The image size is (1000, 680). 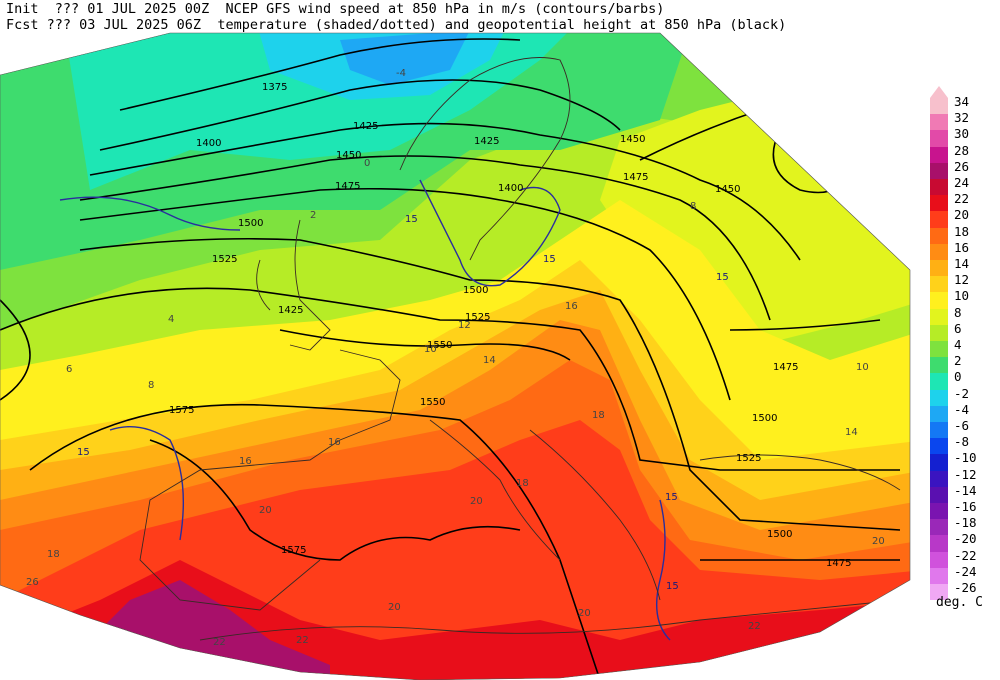 What do you see at coordinates (959, 602) in the screenshot?
I see `colorbar-units: deg. C` at bounding box center [959, 602].